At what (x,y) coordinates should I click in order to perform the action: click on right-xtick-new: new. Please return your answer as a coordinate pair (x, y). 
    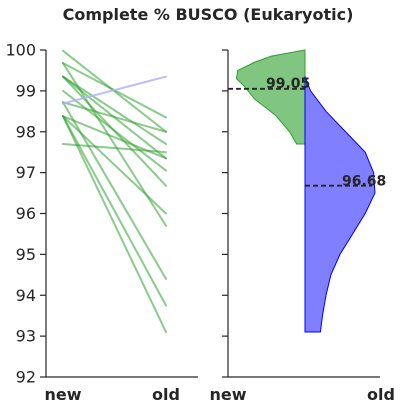
    Looking at the image, I should click on (227, 394).